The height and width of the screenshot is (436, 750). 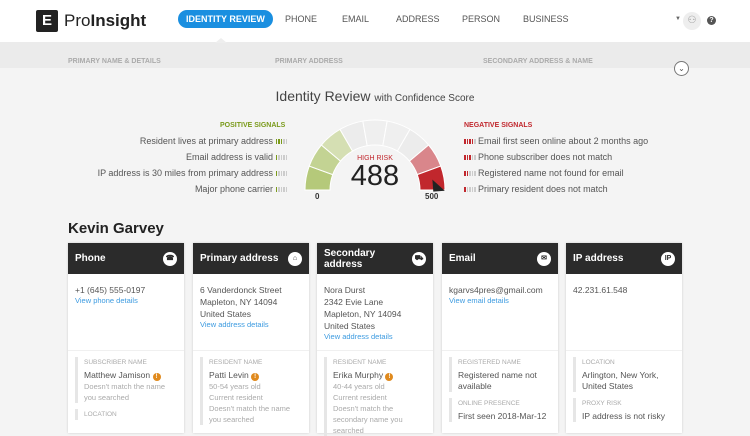 I want to click on card-title: Email, so click(x=462, y=258).